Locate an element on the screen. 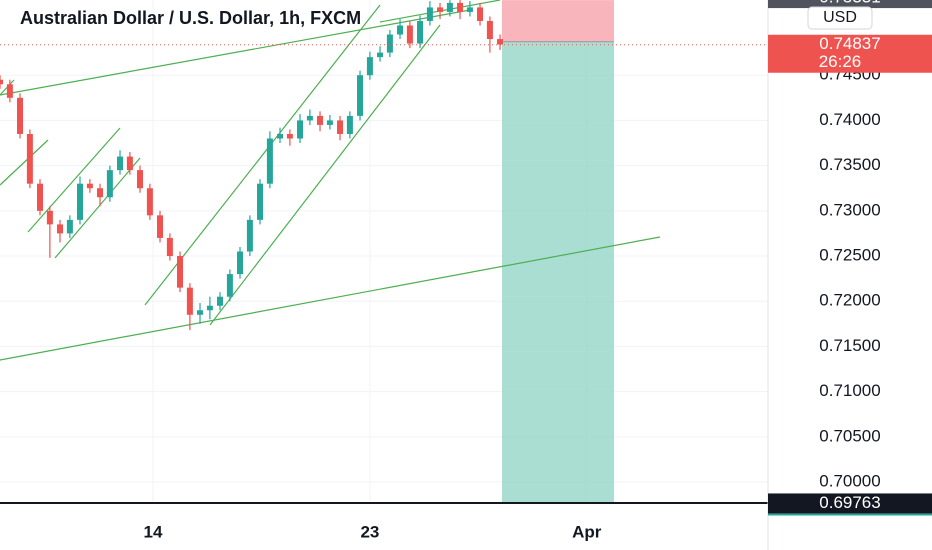 The height and width of the screenshot is (550, 932). stop-price-label: 0.75331 is located at coordinates (849, 3).